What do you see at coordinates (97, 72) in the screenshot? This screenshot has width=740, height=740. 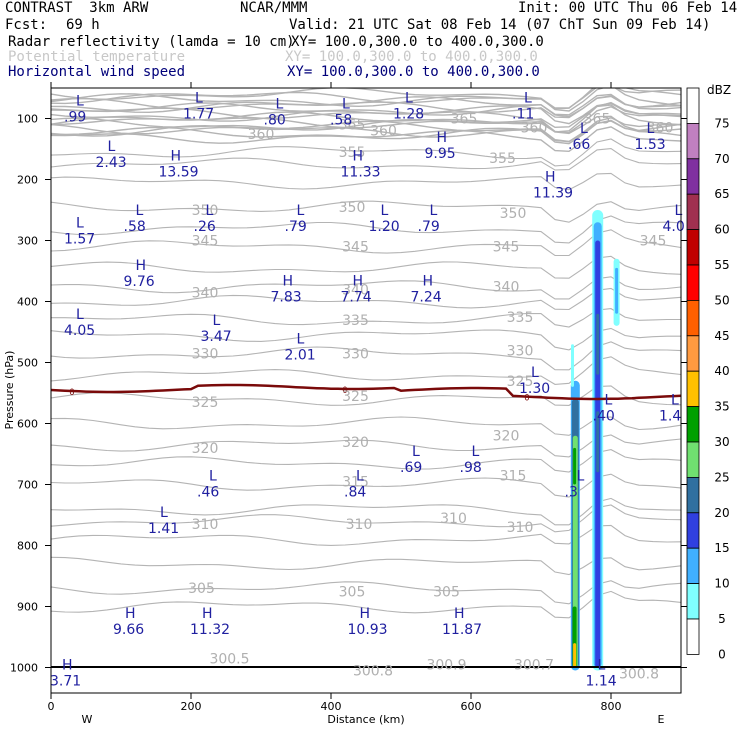 I see `field-wind-name: Horizontal wind speed` at bounding box center [97, 72].